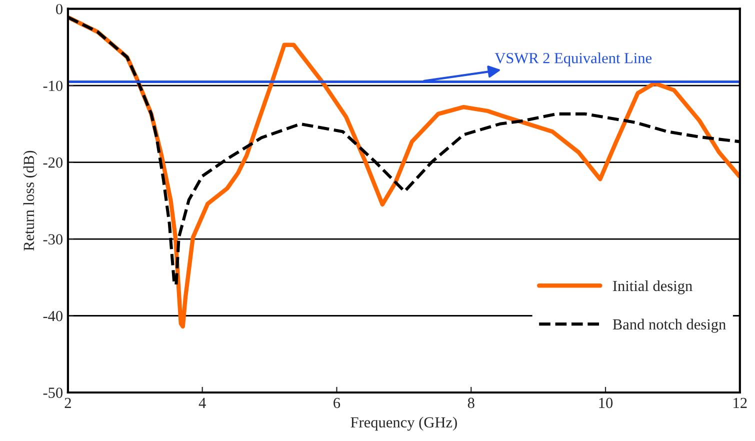 The height and width of the screenshot is (441, 755). I want to click on ref-line-label: VSWR 2 Equivalent Line, so click(573, 59).